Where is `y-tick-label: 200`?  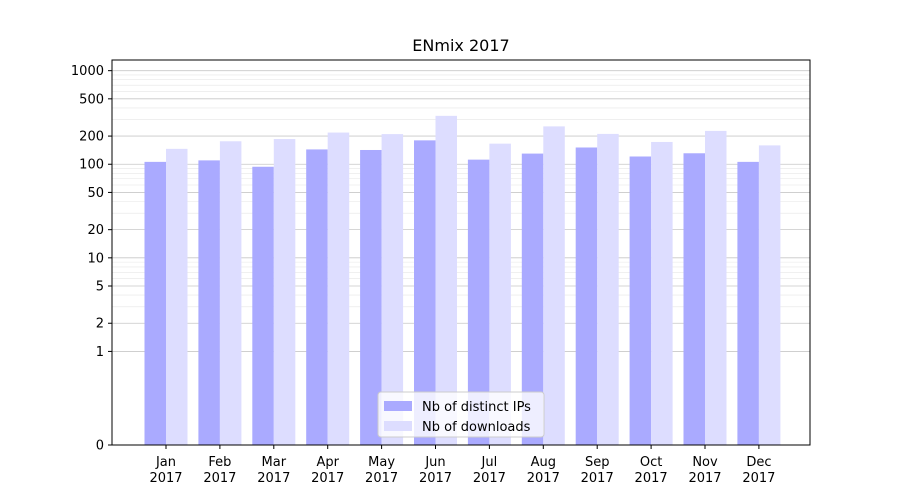 y-tick-label: 200 is located at coordinates (91, 137).